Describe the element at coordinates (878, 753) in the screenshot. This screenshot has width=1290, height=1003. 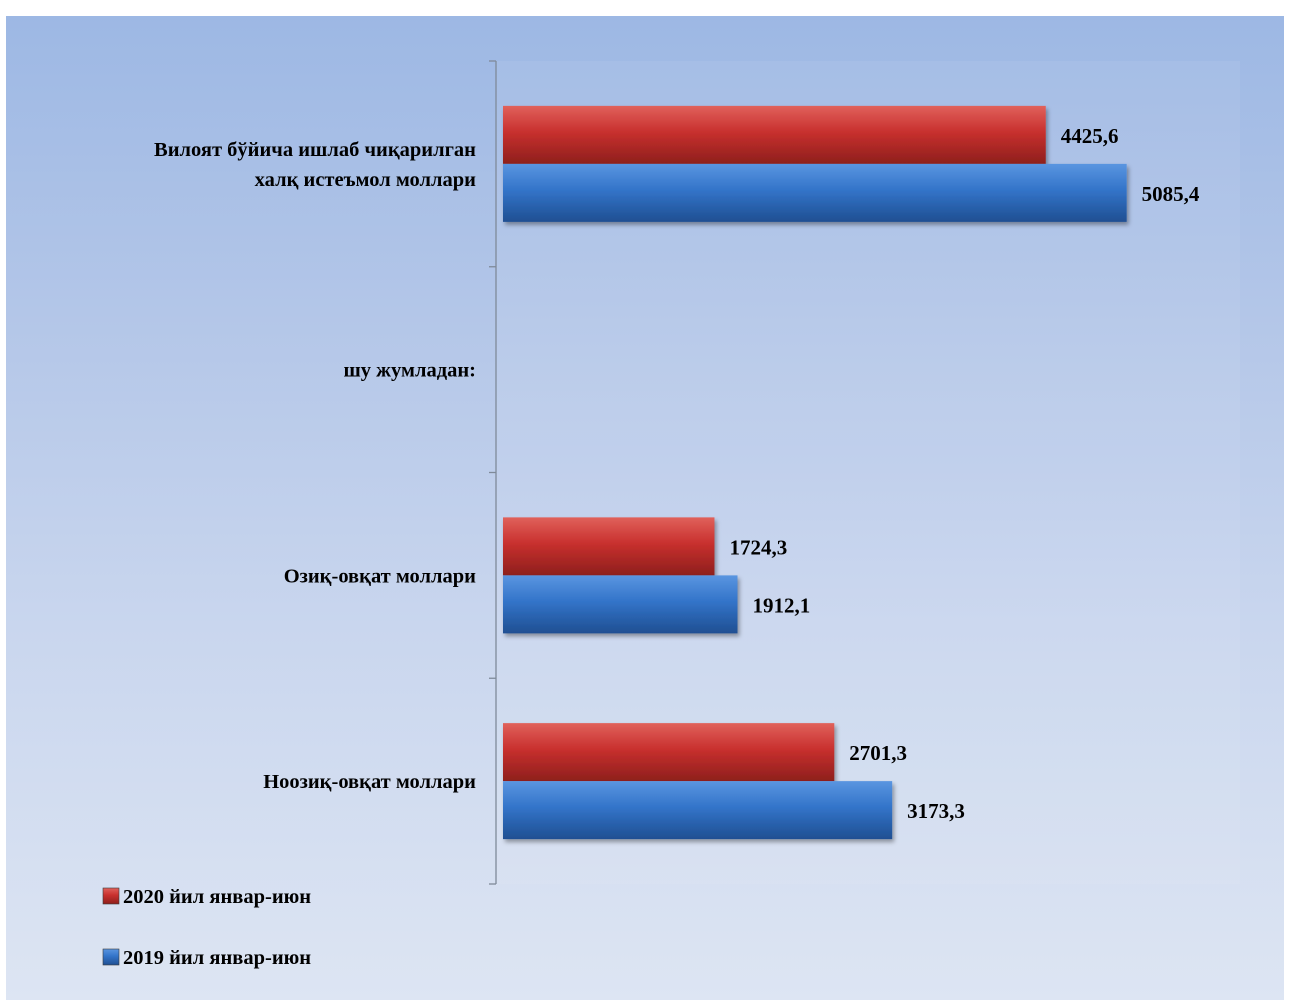
I see `data-label: 2701,3` at that location.